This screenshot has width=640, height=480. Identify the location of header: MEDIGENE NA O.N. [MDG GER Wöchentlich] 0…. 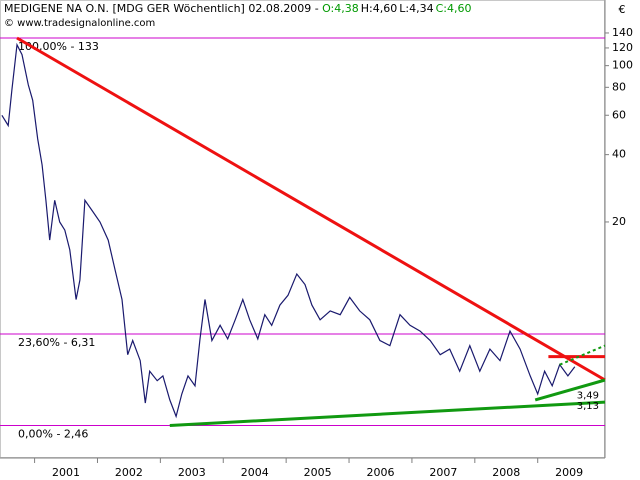
(237, 8).